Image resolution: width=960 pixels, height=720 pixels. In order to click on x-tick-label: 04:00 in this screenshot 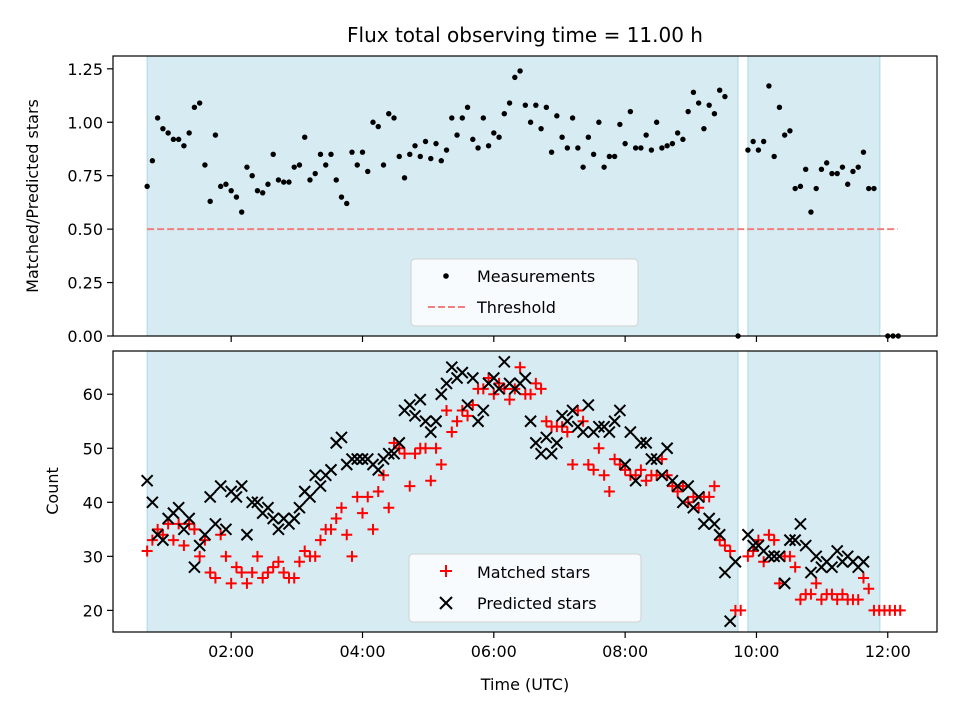, I will do `click(362, 651)`.